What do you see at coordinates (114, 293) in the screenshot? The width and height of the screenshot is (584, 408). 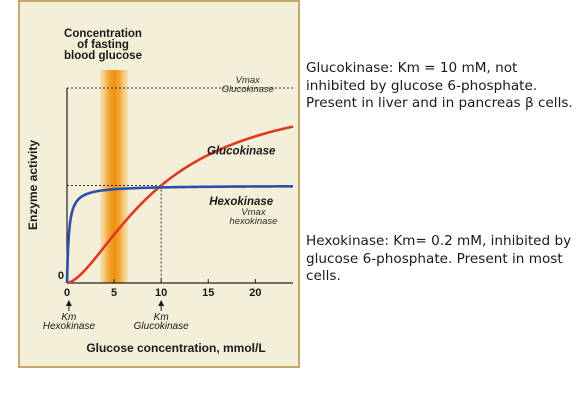 I see `x-tick-label: 5` at bounding box center [114, 293].